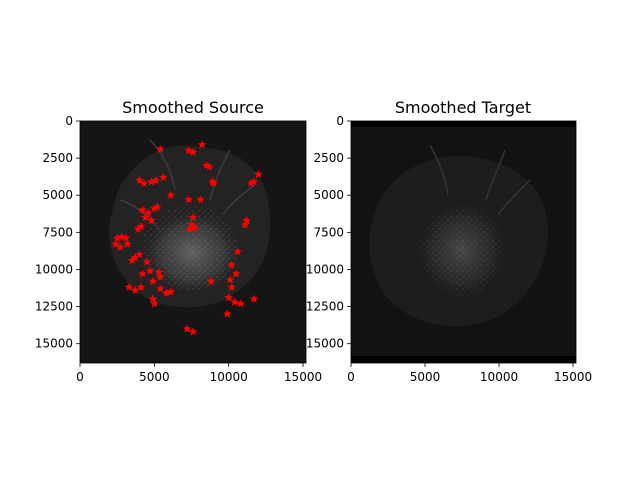 Image resolution: width=640 pixels, height=480 pixels. I want to click on source-y-tick-label: 15000, so click(54, 344).